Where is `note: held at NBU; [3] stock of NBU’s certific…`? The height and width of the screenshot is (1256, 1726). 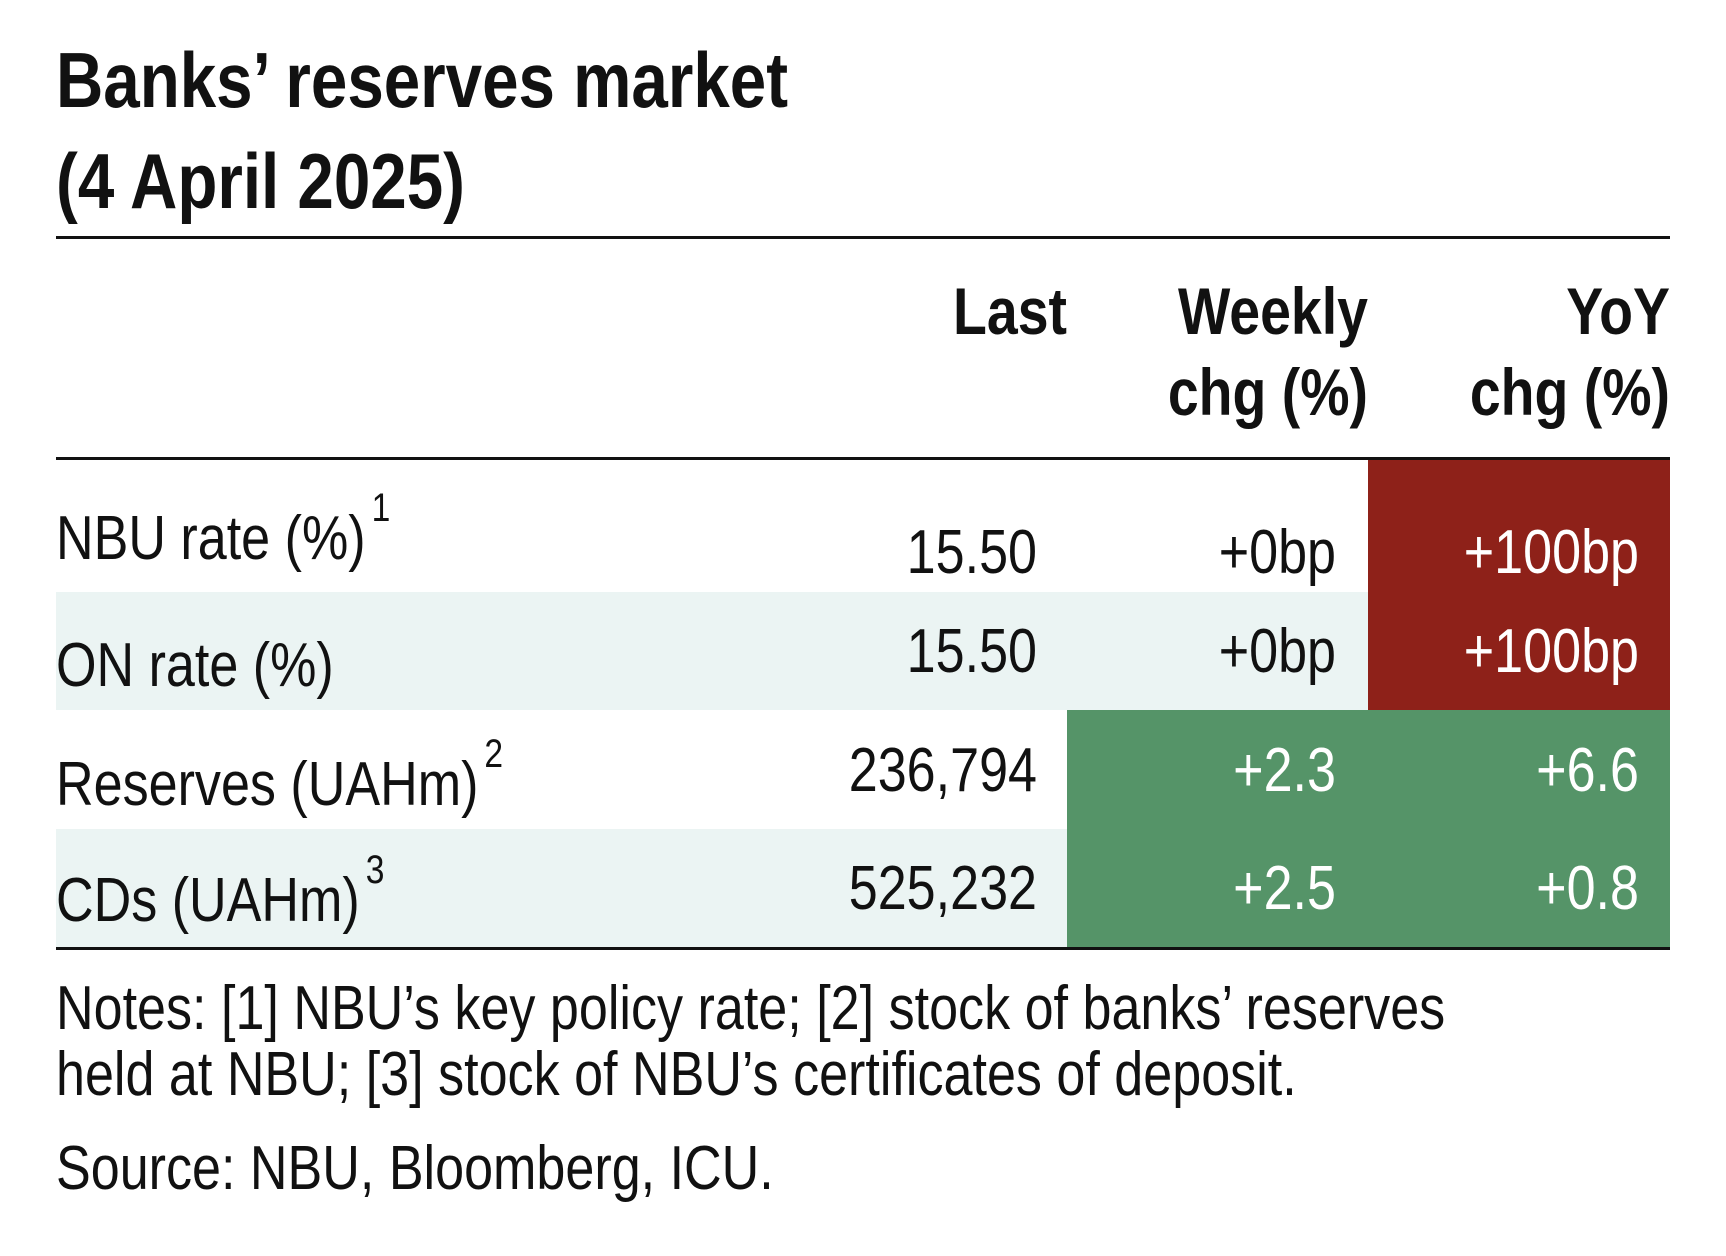
note: held at NBU; [3] stock of NBU’s certific… is located at coordinates (676, 1074).